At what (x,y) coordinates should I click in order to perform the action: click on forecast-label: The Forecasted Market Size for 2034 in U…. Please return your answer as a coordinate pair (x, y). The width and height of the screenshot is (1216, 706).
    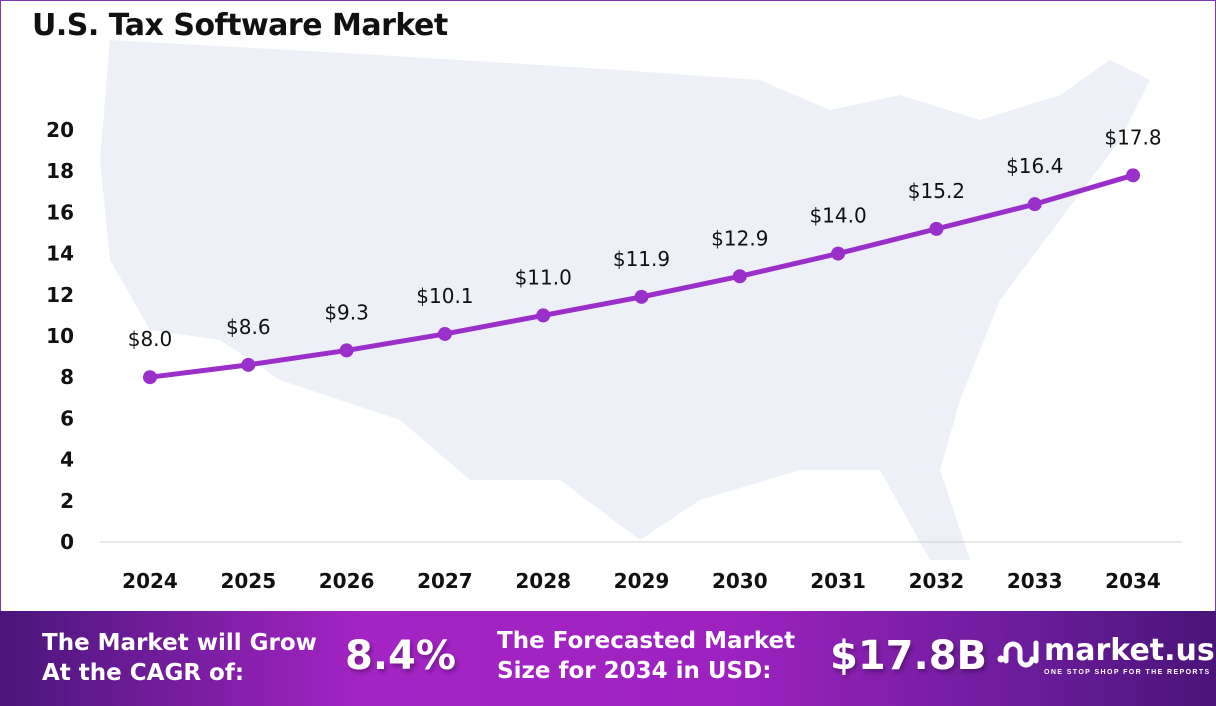
    Looking at the image, I should click on (646, 656).